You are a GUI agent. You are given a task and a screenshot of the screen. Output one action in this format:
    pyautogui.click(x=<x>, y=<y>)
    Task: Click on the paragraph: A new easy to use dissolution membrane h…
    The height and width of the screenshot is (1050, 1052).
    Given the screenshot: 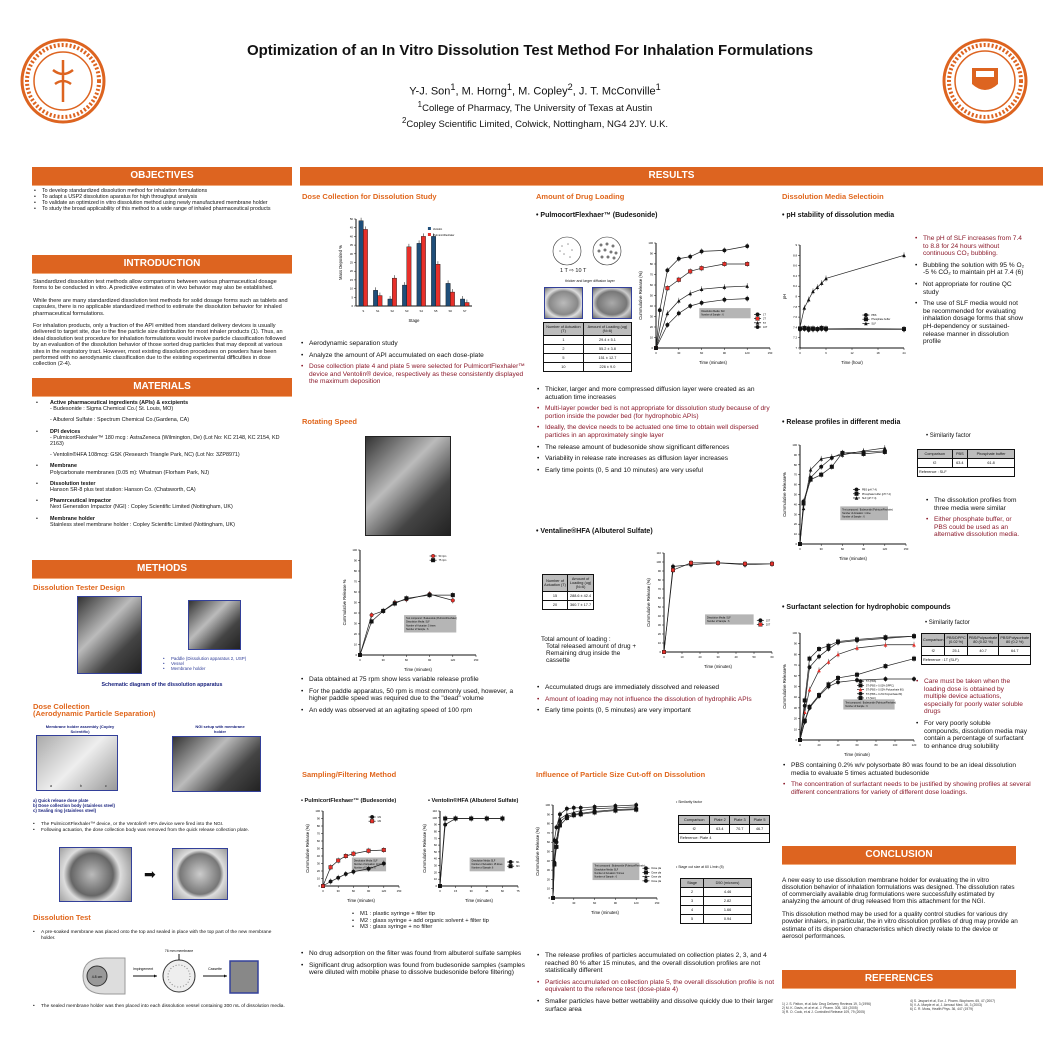 What is the action you would take?
    pyautogui.click(x=898, y=891)
    